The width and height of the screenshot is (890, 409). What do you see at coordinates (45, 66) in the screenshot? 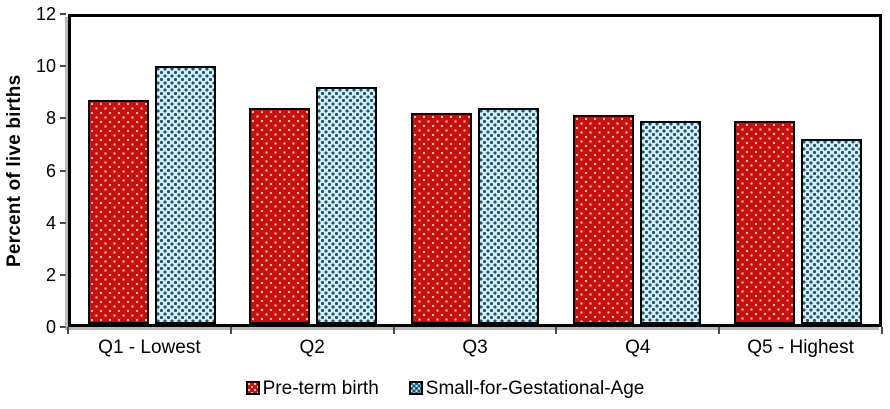
I see `y-tick-label: 10` at bounding box center [45, 66].